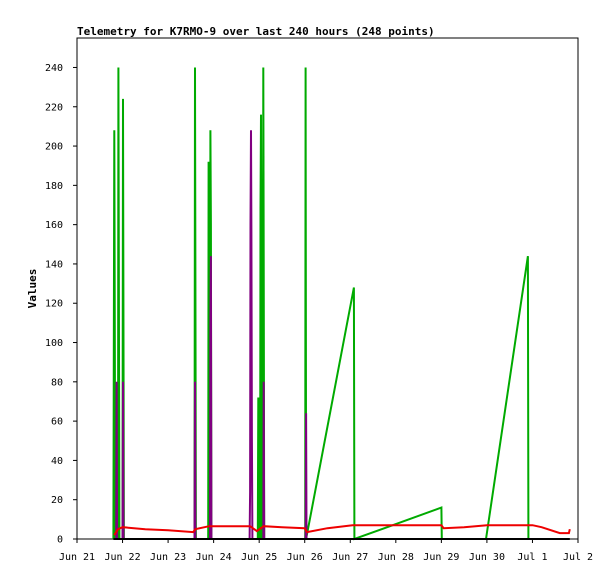 Image resolution: width=615 pixels, height=583 pixels. I want to click on x-tick-label: Jun 22, so click(122, 557).